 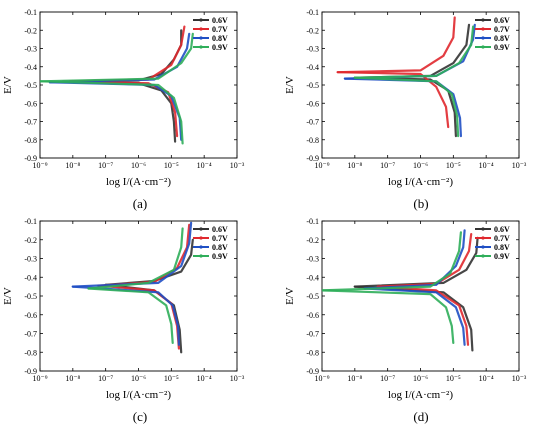 I want to click on legend-label: 0.7V, so click(x=220, y=29).